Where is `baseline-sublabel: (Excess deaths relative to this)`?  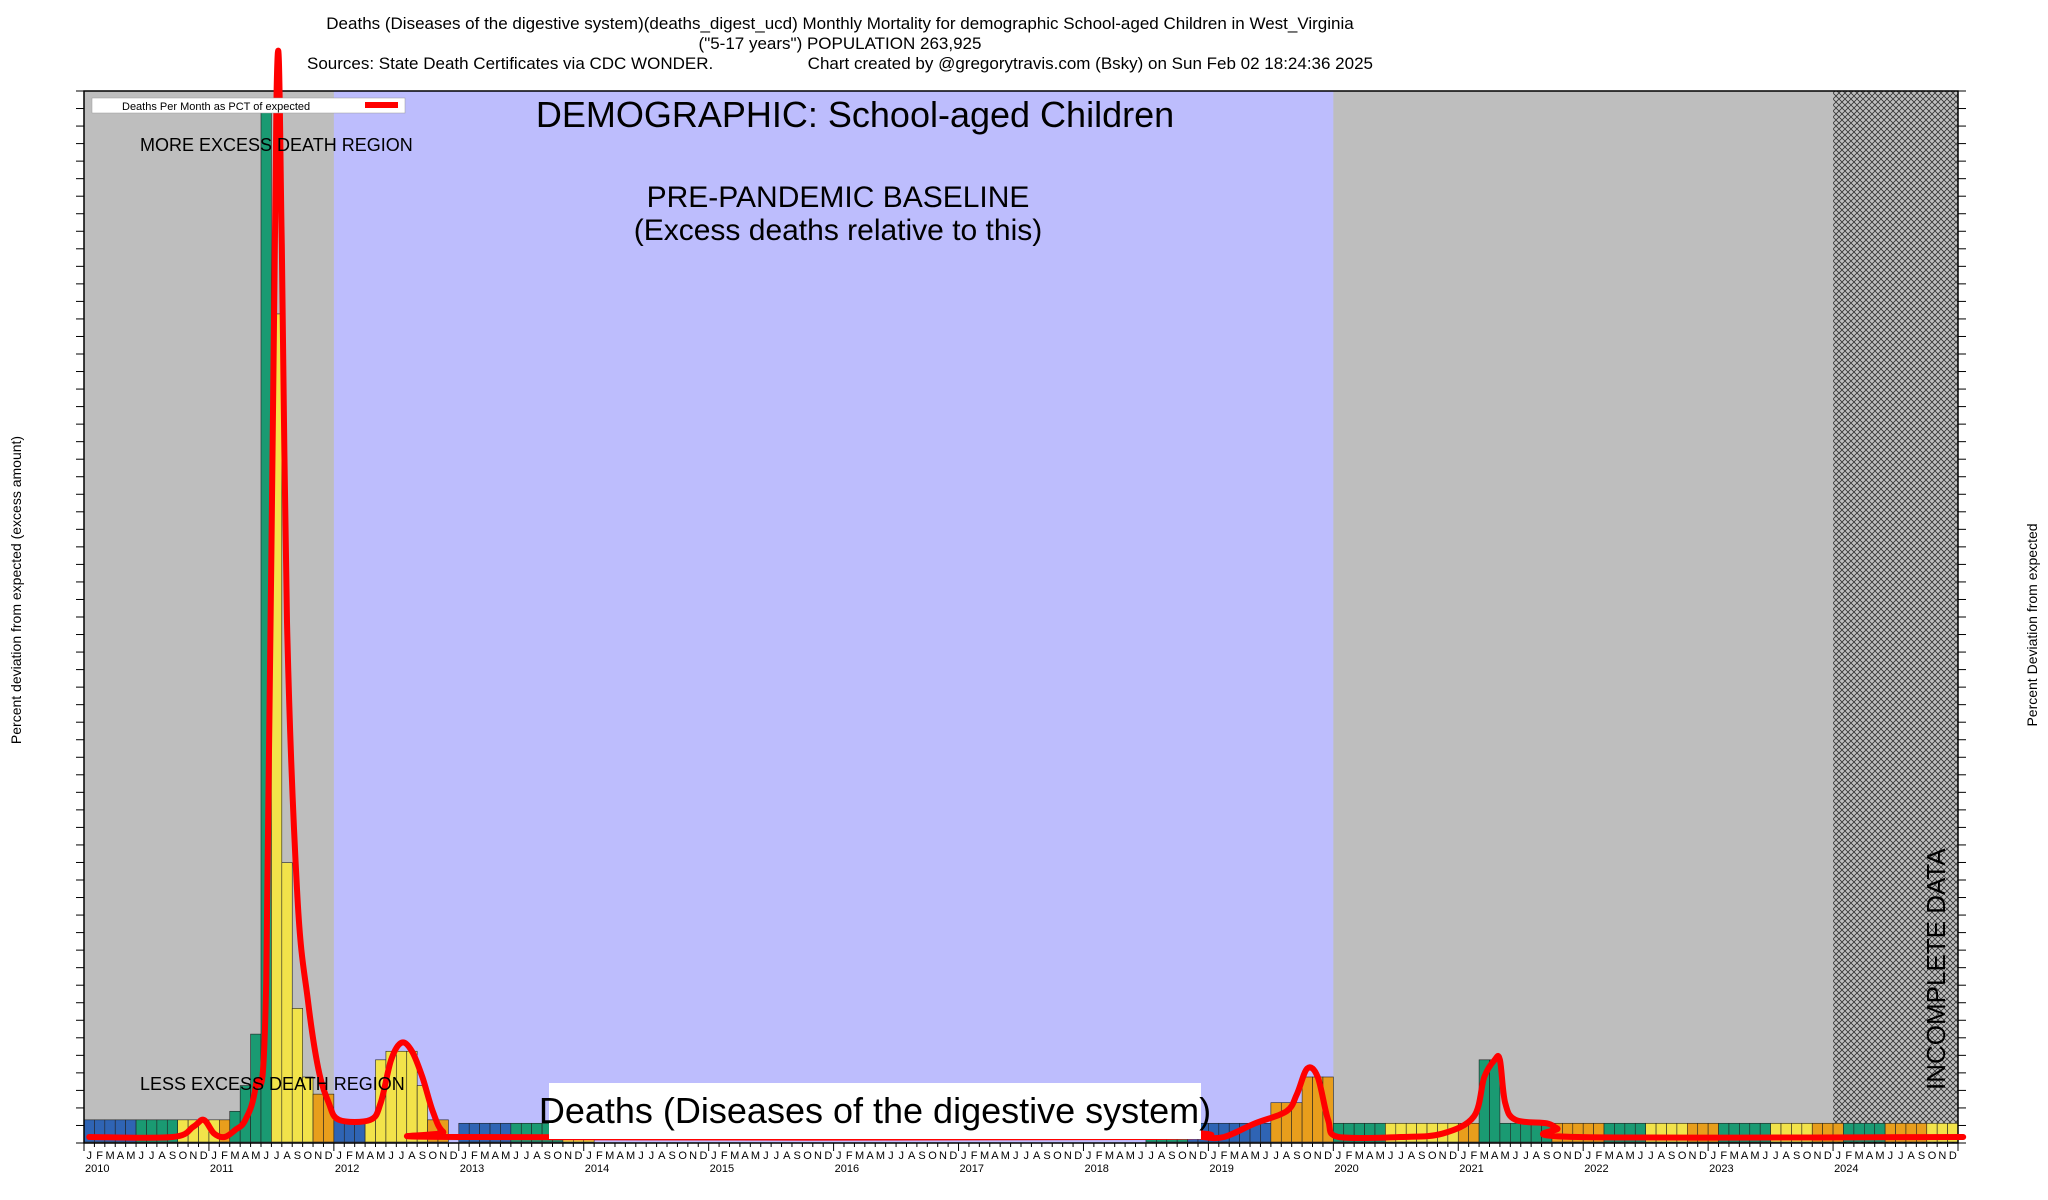
baseline-sublabel: (Excess deaths relative to this) is located at coordinates (838, 230).